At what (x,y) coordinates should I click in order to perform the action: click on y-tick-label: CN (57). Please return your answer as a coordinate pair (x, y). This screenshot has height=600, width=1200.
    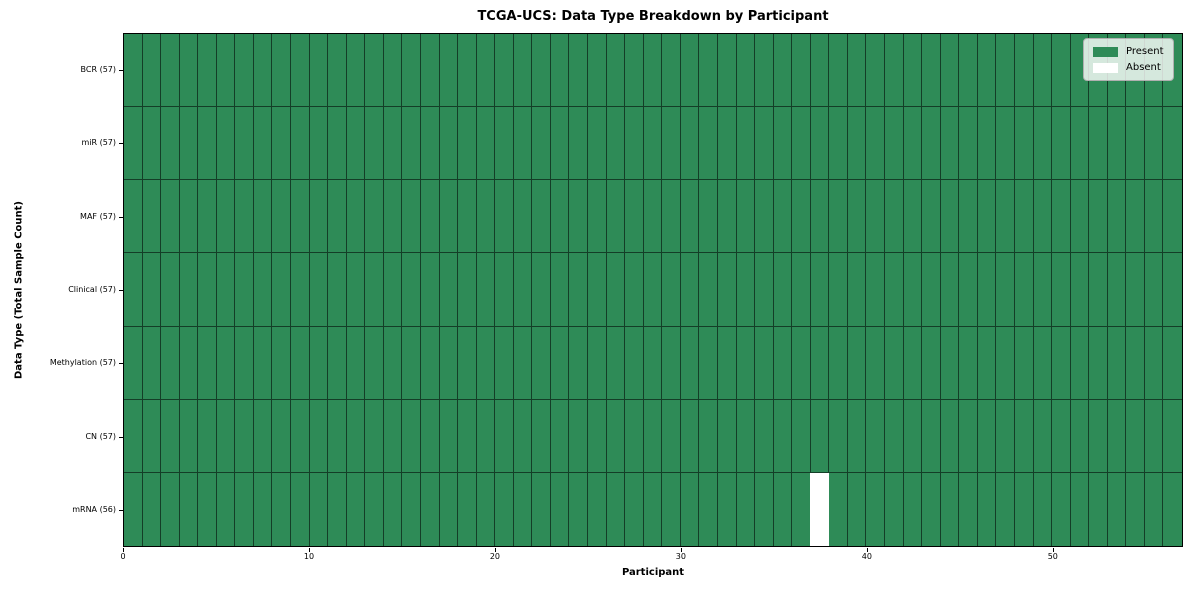
    Looking at the image, I should click on (100, 436).